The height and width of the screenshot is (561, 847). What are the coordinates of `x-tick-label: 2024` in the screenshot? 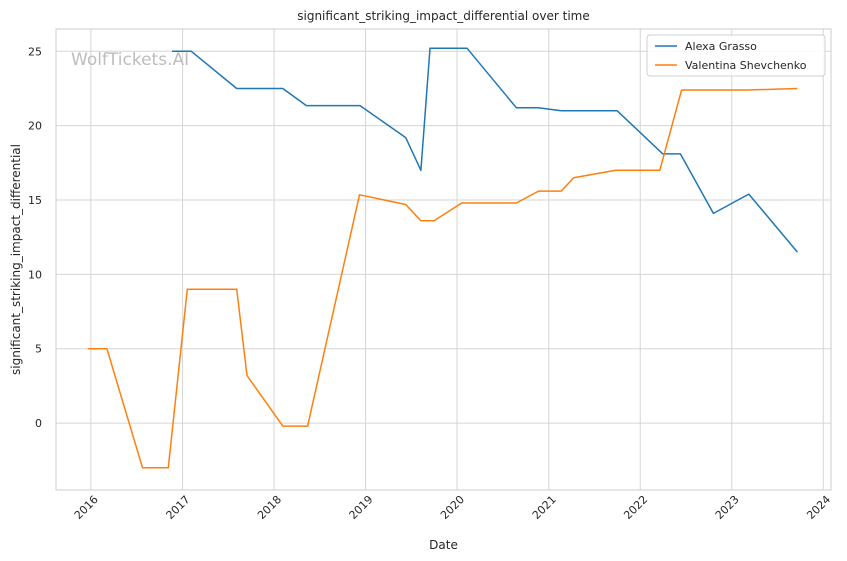 It's located at (818, 507).